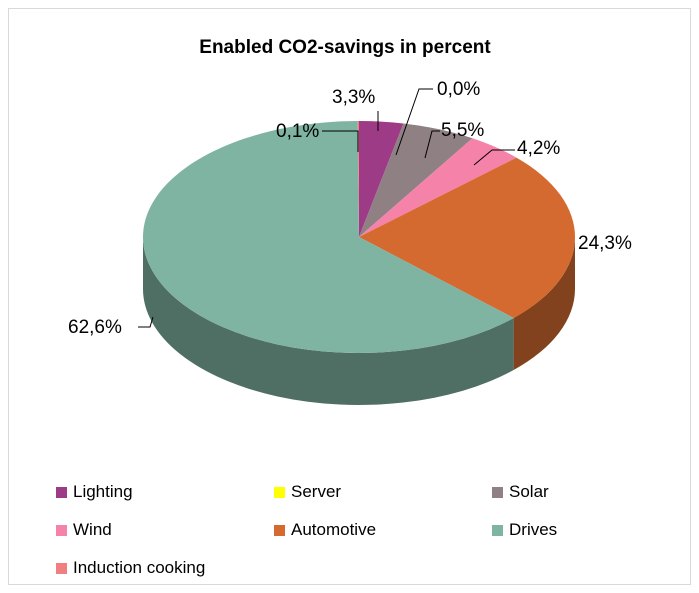 This screenshot has width=699, height=593. What do you see at coordinates (381, 179) in the screenshot?
I see `pie-slice-lighting` at bounding box center [381, 179].